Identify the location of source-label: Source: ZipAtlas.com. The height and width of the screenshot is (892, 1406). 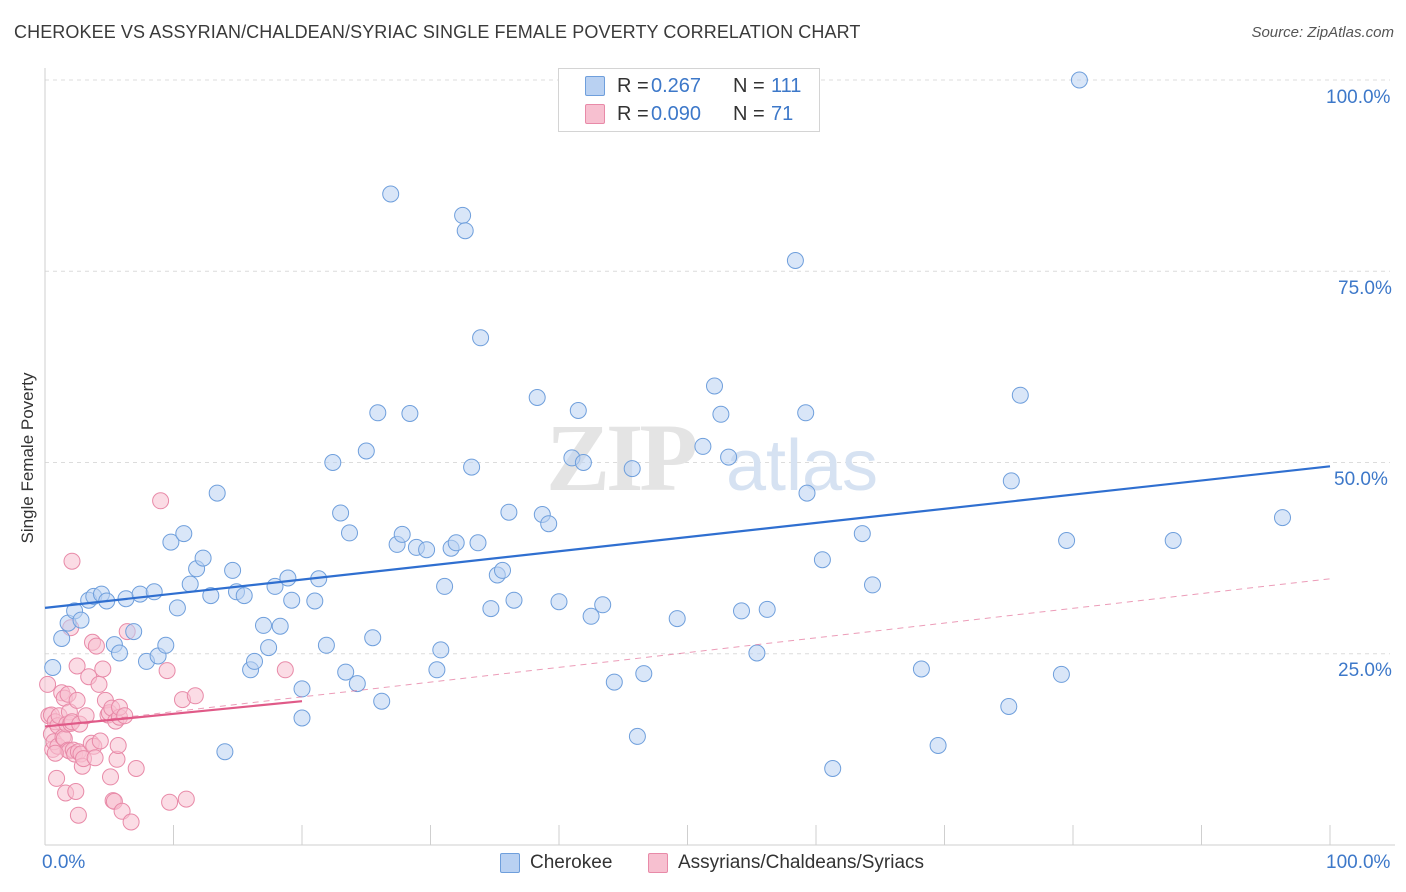
(1322, 32).